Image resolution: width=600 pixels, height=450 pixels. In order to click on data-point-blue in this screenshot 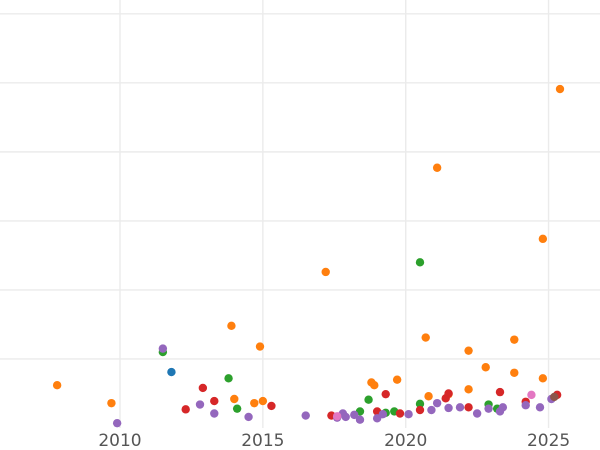, I will do `click(171, 372)`.